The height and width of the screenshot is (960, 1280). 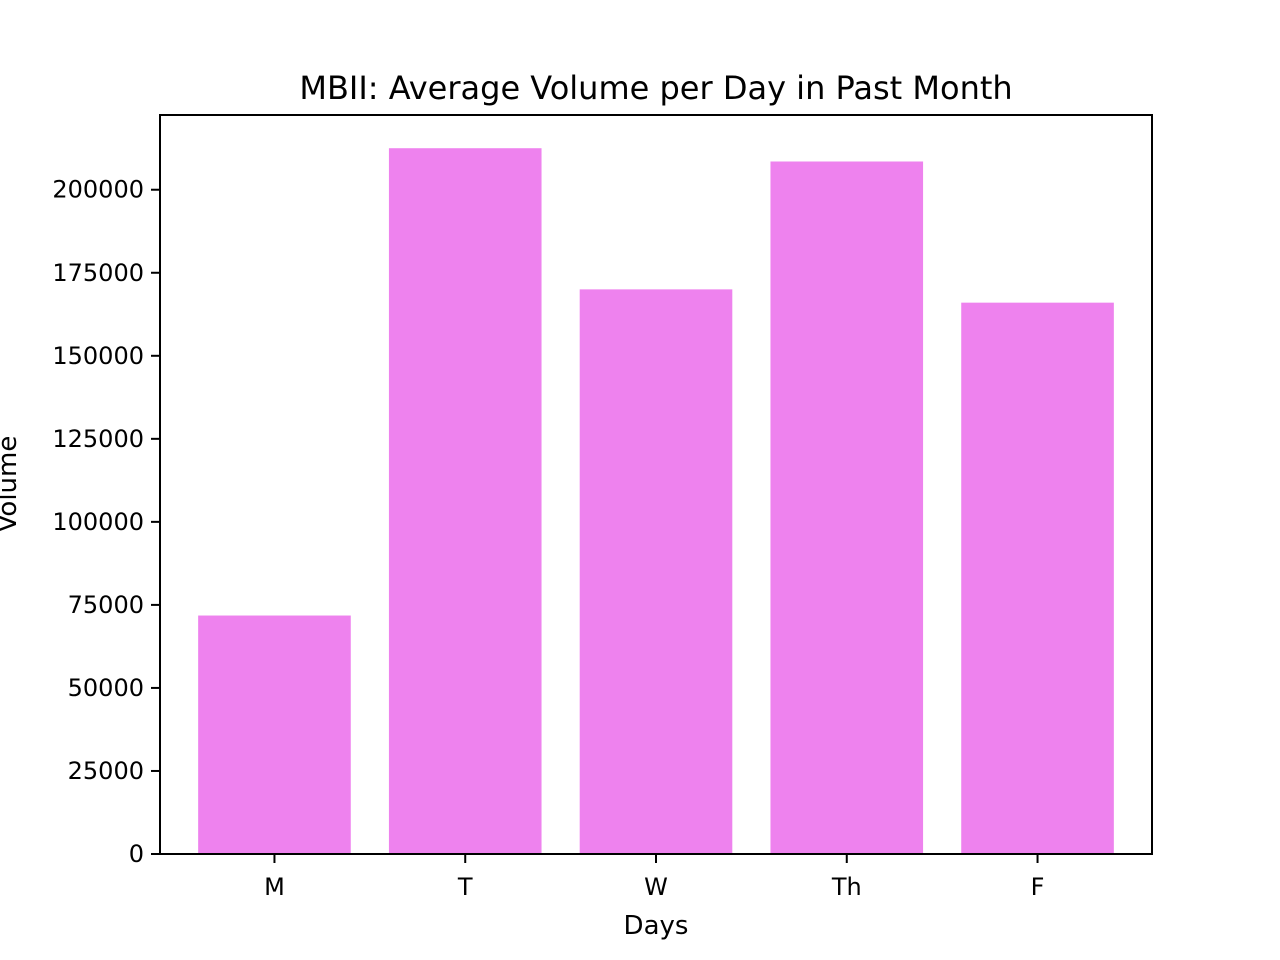 What do you see at coordinates (274, 734) in the screenshot?
I see `bar-m` at bounding box center [274, 734].